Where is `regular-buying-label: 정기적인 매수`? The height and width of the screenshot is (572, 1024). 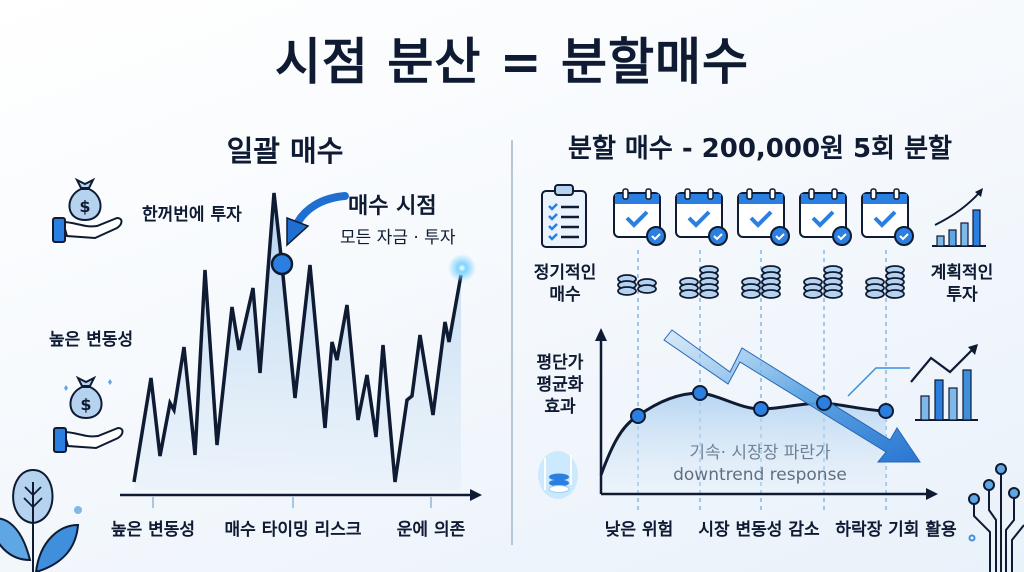 regular-buying-label: 정기적인 매수 is located at coordinates (565, 284).